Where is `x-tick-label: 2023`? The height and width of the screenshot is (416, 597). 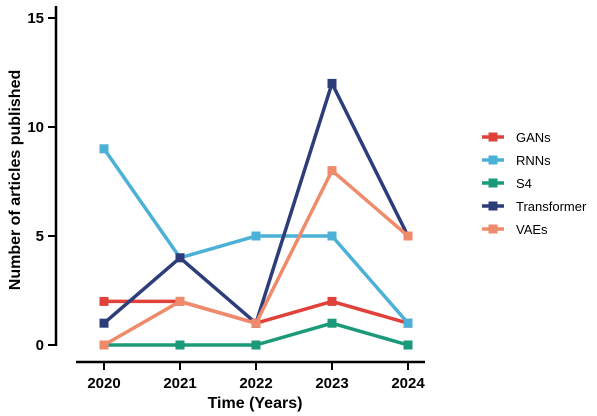 x-tick-label: 2023 is located at coordinates (331, 383).